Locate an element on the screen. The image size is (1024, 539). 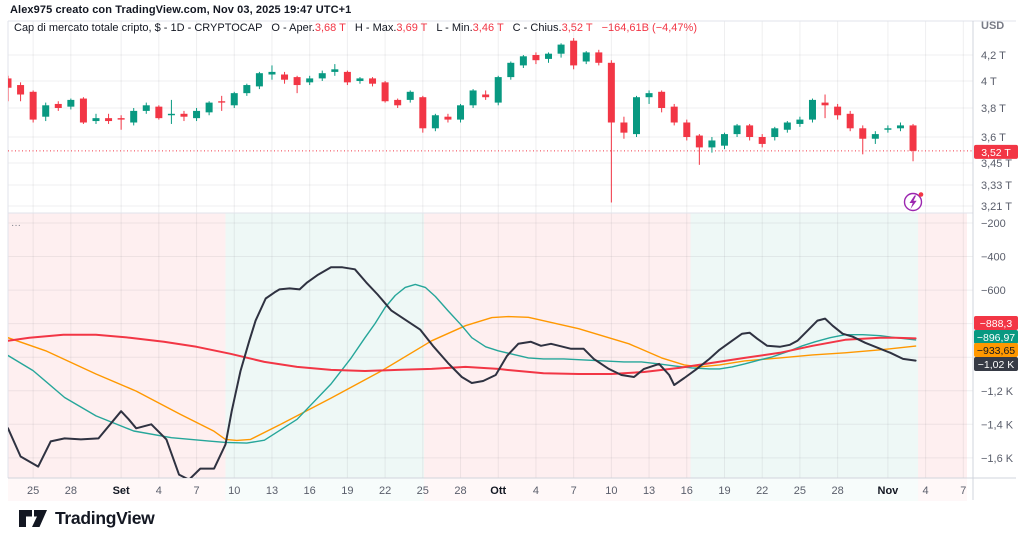
indicator-tick-label: −1,2 K is located at coordinates (997, 392).